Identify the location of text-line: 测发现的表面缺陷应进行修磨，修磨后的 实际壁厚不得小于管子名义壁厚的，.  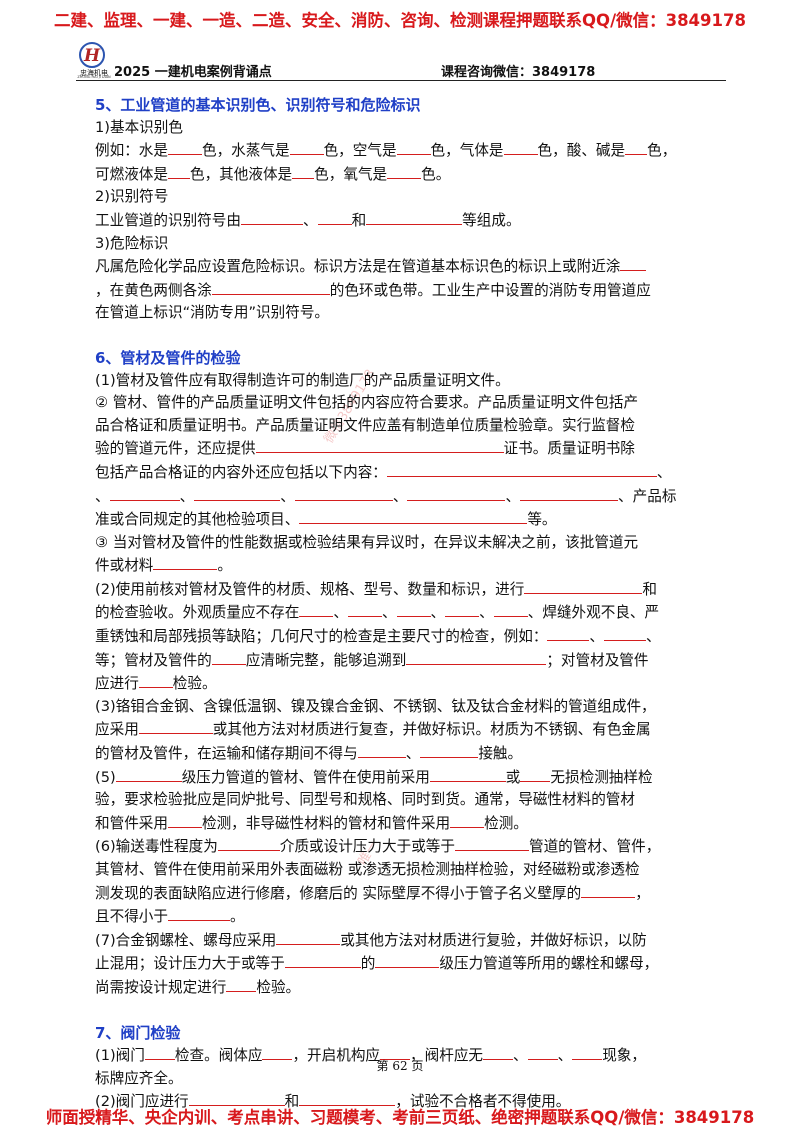
(400, 894).